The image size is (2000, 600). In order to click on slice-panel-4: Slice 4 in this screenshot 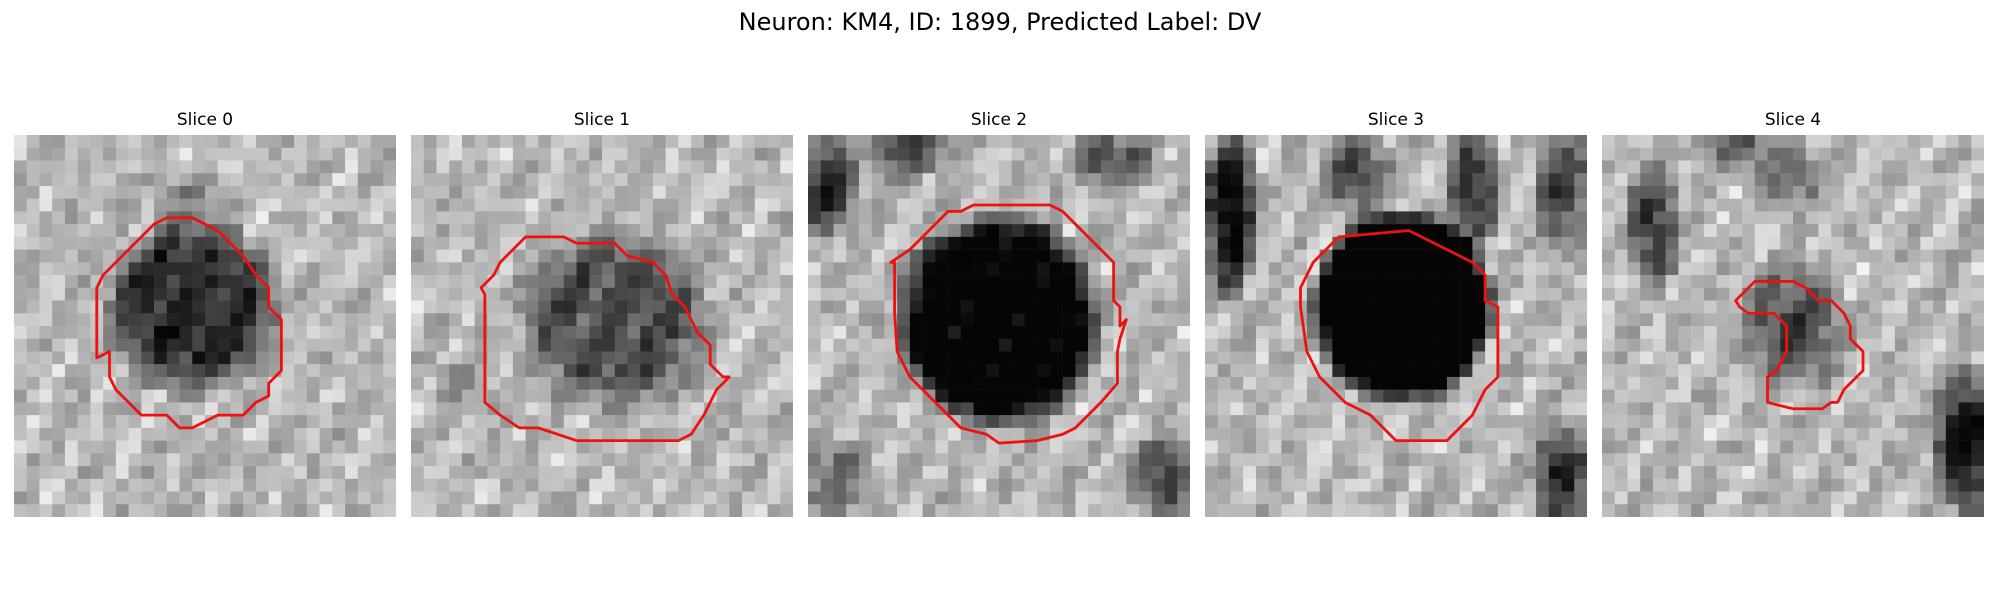, I will do `click(1793, 312)`.